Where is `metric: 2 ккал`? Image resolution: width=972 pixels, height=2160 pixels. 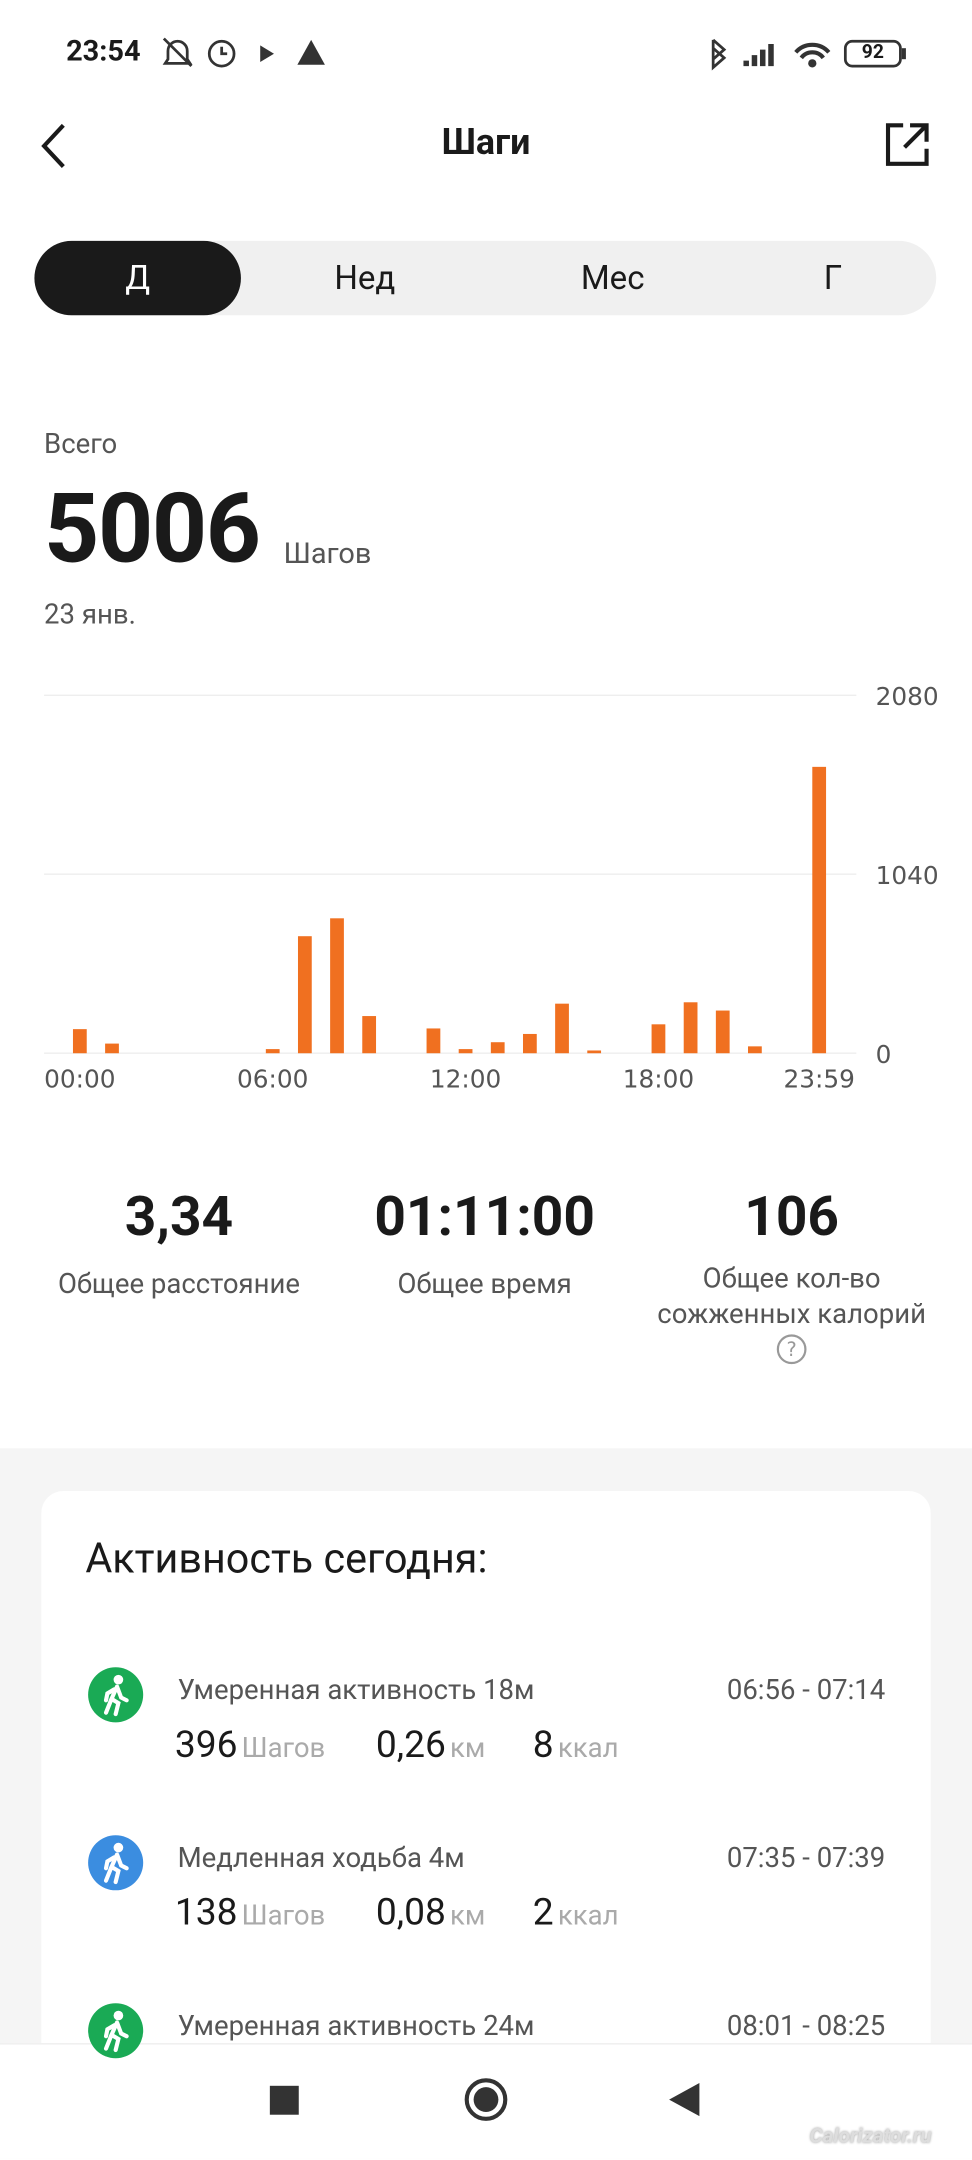
metric: 2 ккал is located at coordinates (576, 1912).